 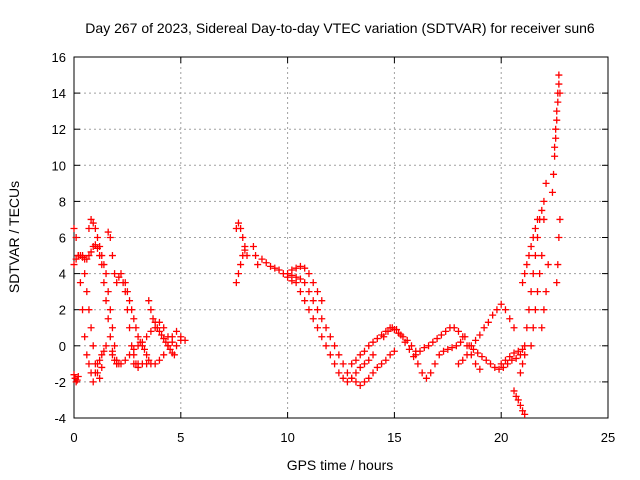 What do you see at coordinates (501, 437) in the screenshot?
I see `x-tick-label: 20` at bounding box center [501, 437].